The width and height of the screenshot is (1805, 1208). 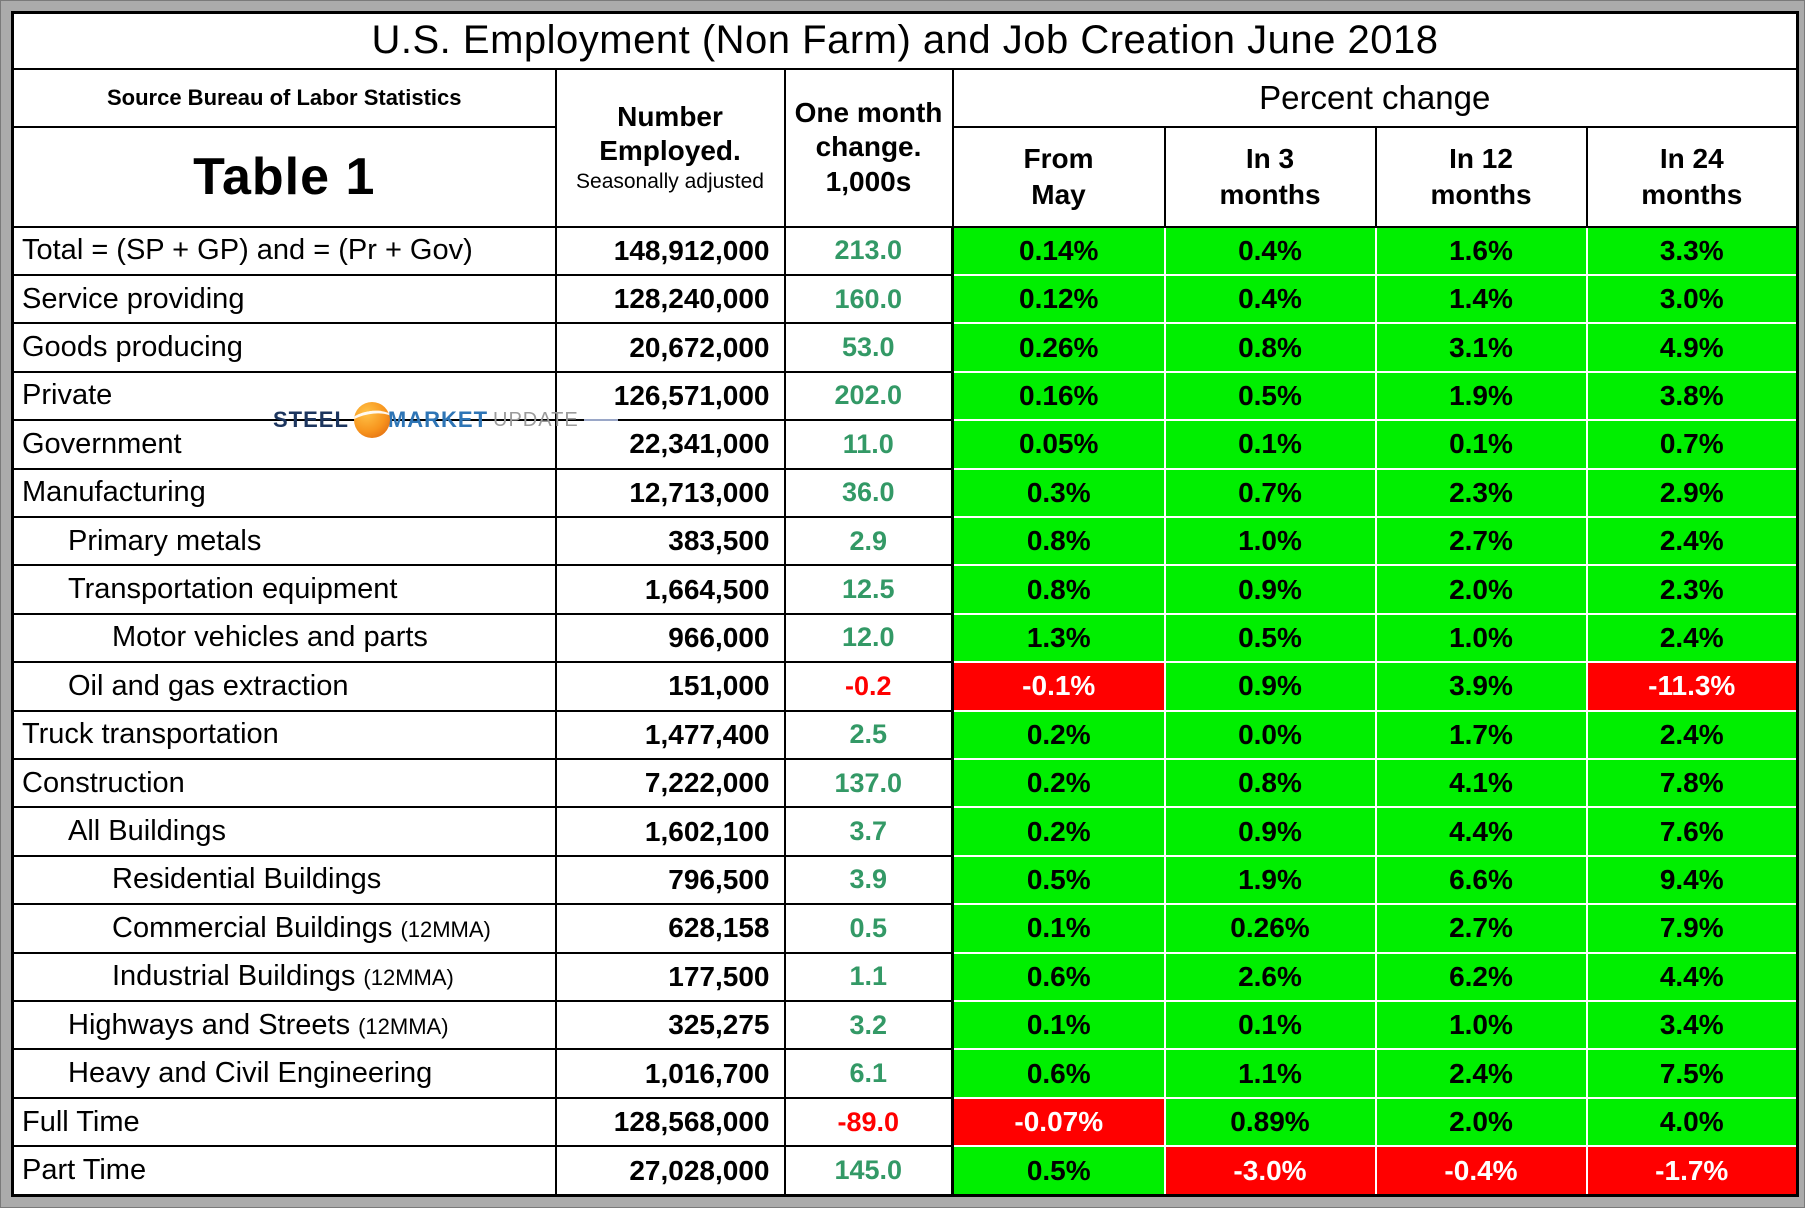 I want to click on row-label: Commercial Buildings, so click(x=252, y=927).